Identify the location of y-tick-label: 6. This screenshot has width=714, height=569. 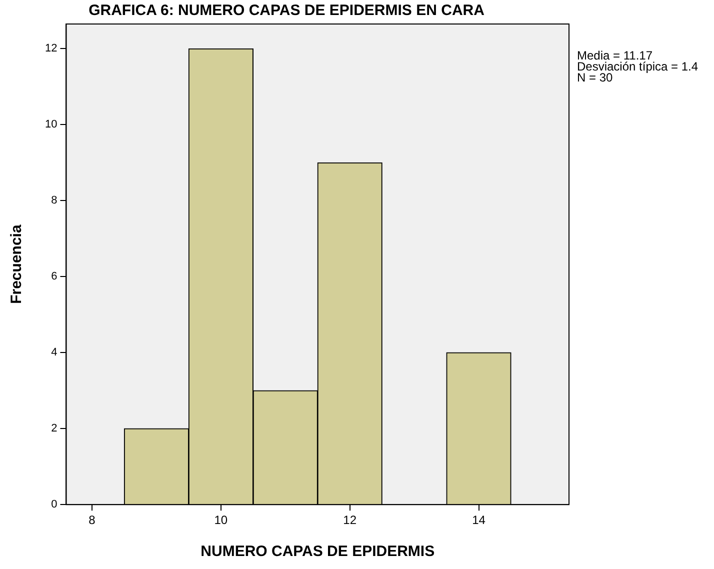
(54, 276).